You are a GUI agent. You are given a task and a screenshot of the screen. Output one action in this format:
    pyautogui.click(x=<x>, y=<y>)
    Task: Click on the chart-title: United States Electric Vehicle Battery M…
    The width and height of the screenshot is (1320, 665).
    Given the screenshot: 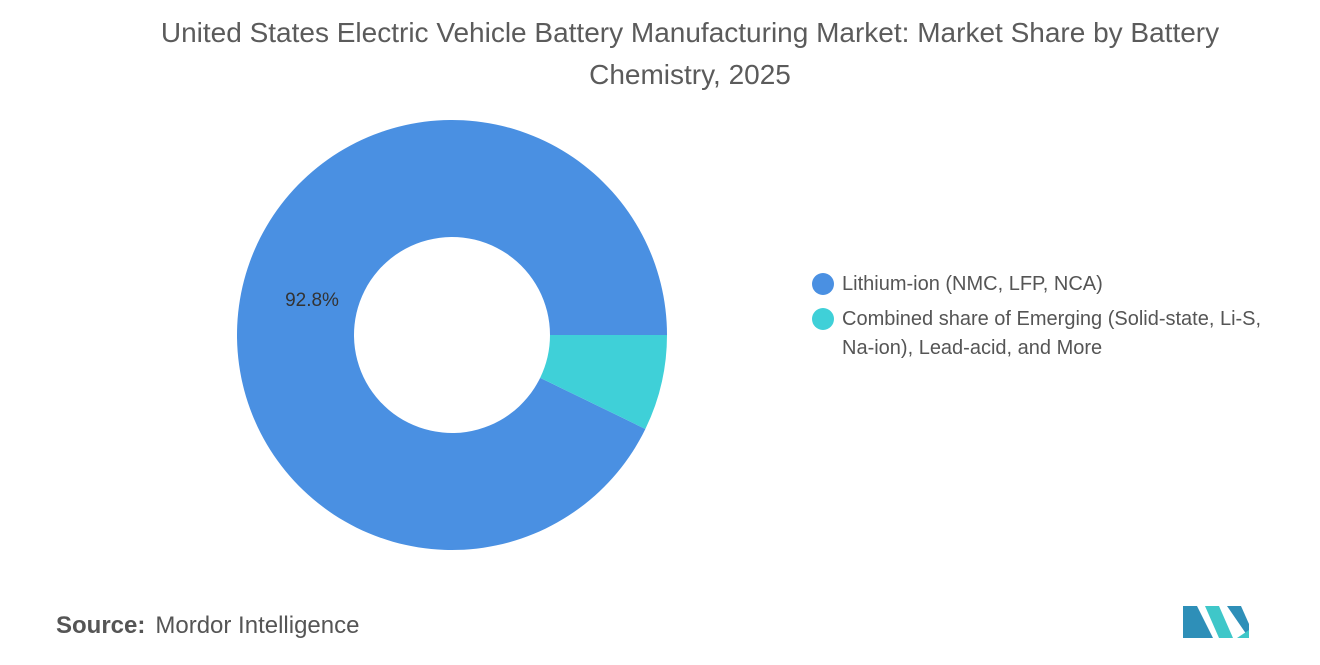 What is the action you would take?
    pyautogui.click(x=690, y=53)
    